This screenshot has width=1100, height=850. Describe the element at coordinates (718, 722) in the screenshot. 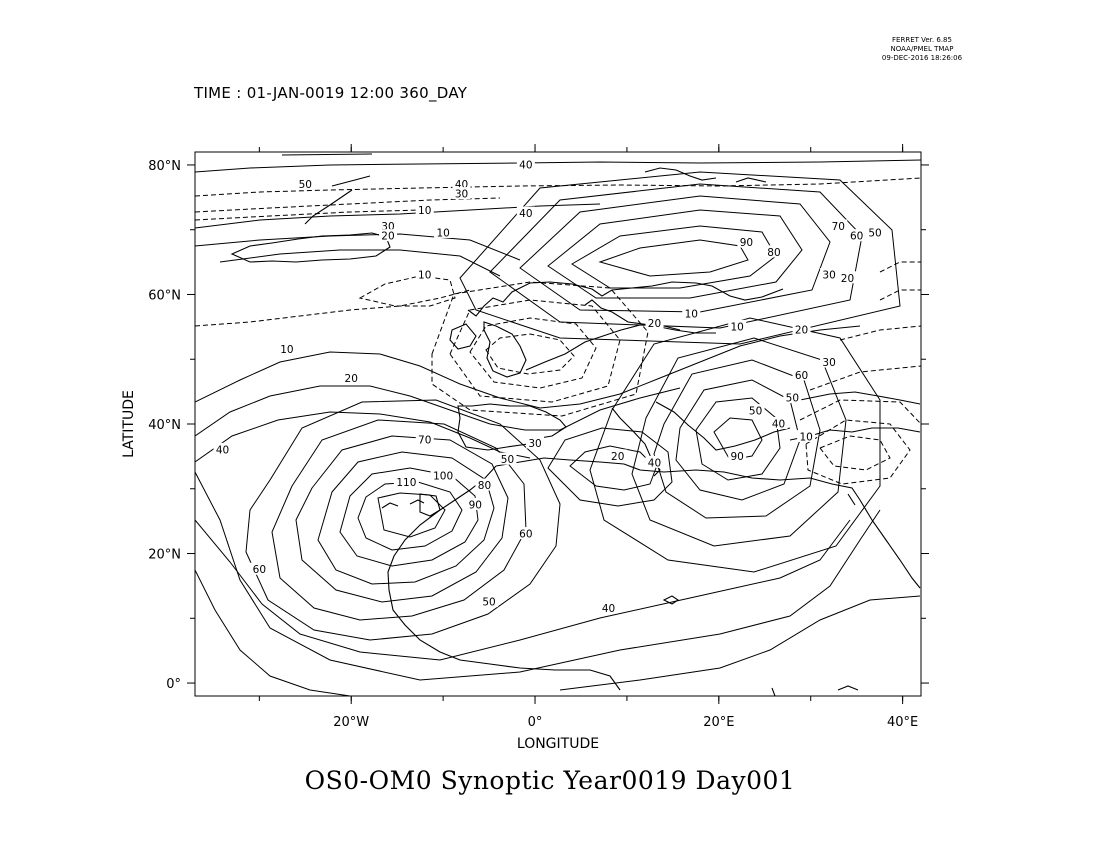

I see `x-tick-label: 20°E` at that location.